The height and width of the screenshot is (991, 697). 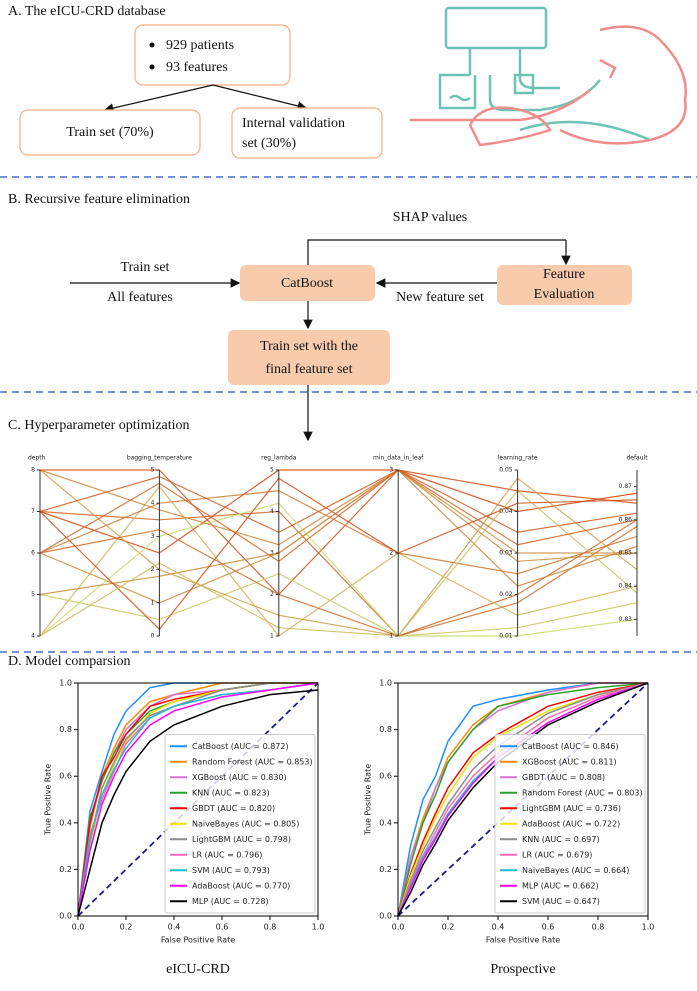 I want to click on axis-name: default, so click(x=637, y=458).